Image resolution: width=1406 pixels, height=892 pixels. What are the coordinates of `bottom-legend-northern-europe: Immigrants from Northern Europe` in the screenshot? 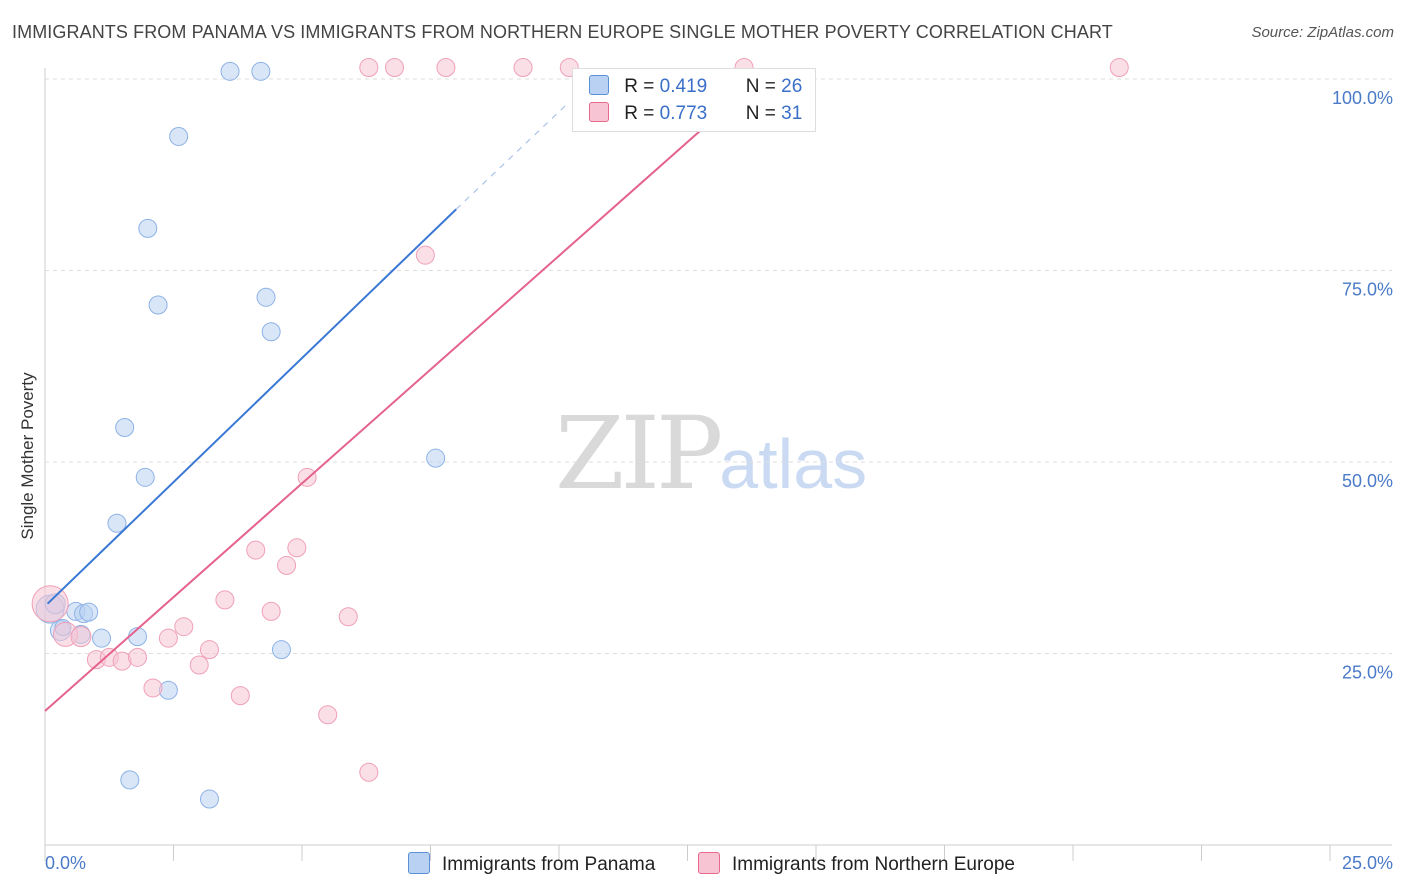 It's located at (856, 864).